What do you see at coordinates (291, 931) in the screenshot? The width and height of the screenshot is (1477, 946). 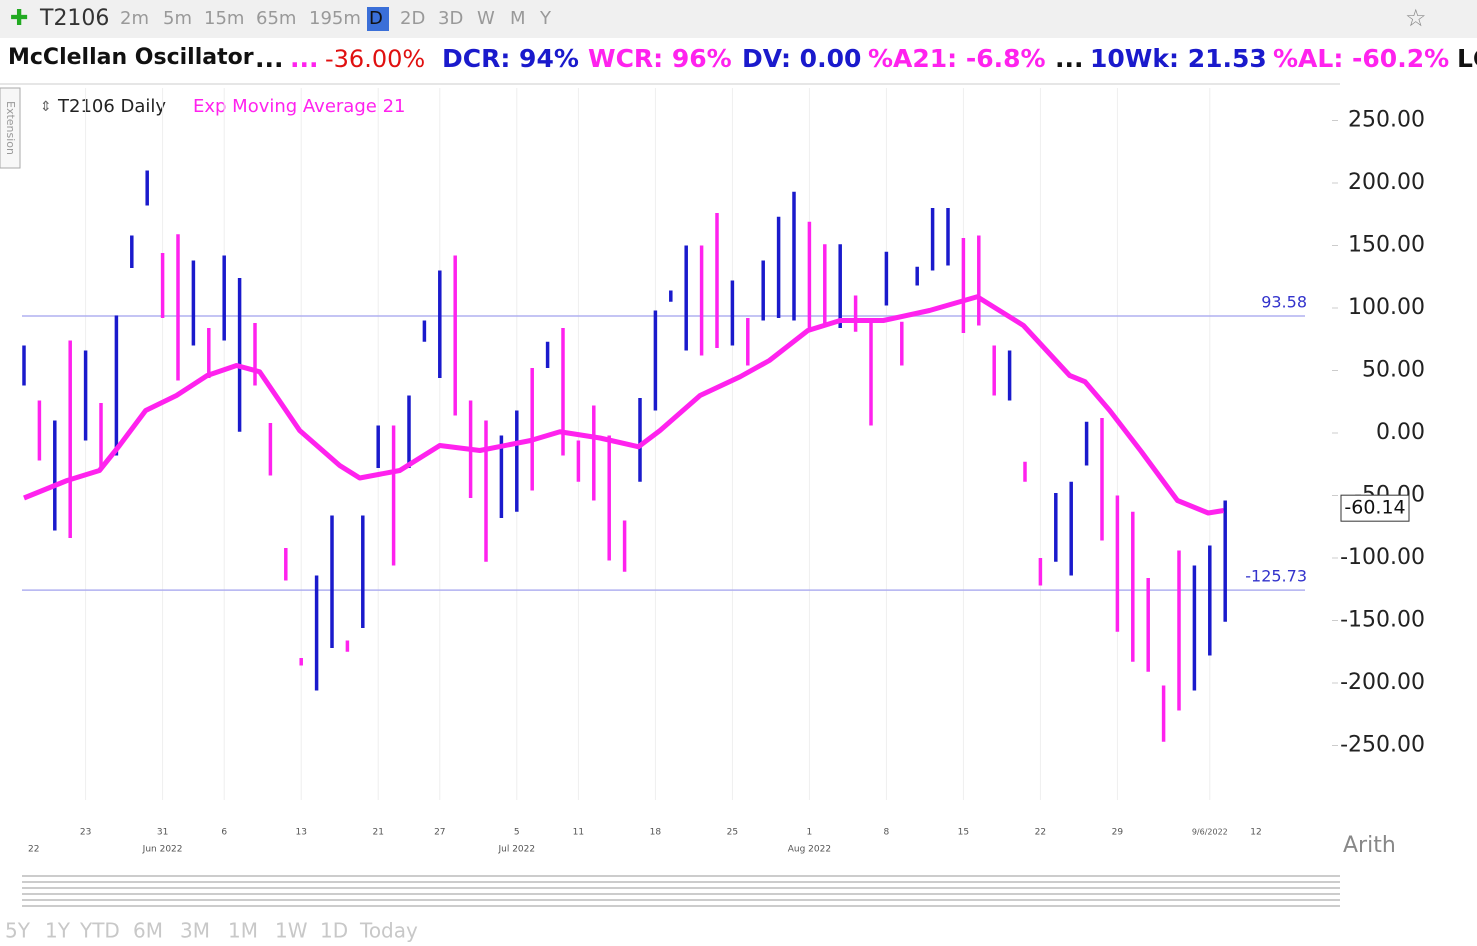 I see `range-button: 1W` at bounding box center [291, 931].